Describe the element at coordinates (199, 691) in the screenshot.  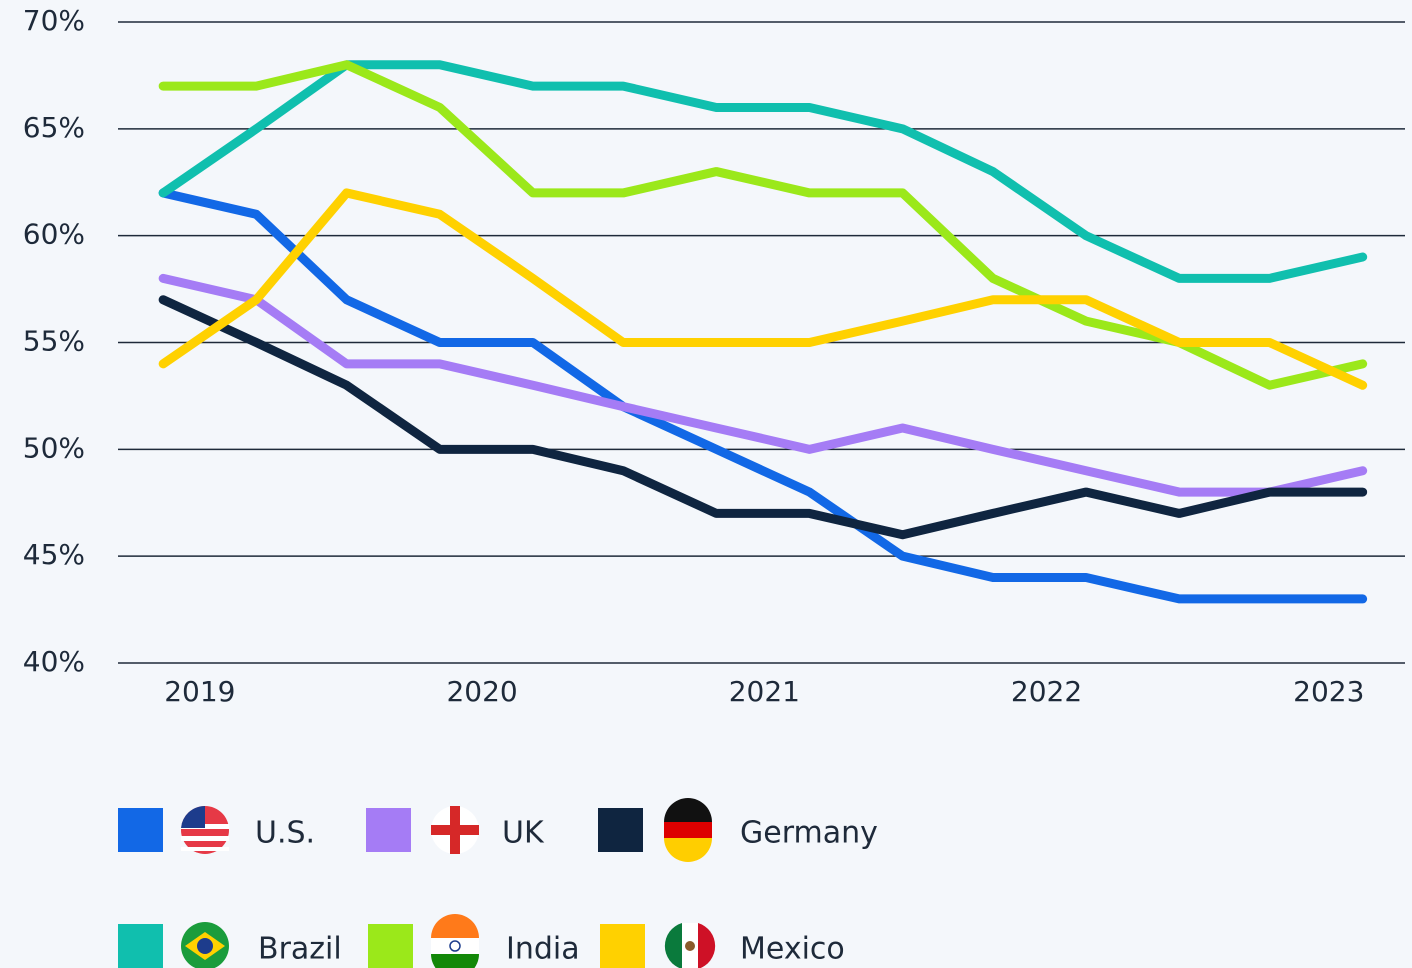
I see `x-tick-label: 2019` at that location.